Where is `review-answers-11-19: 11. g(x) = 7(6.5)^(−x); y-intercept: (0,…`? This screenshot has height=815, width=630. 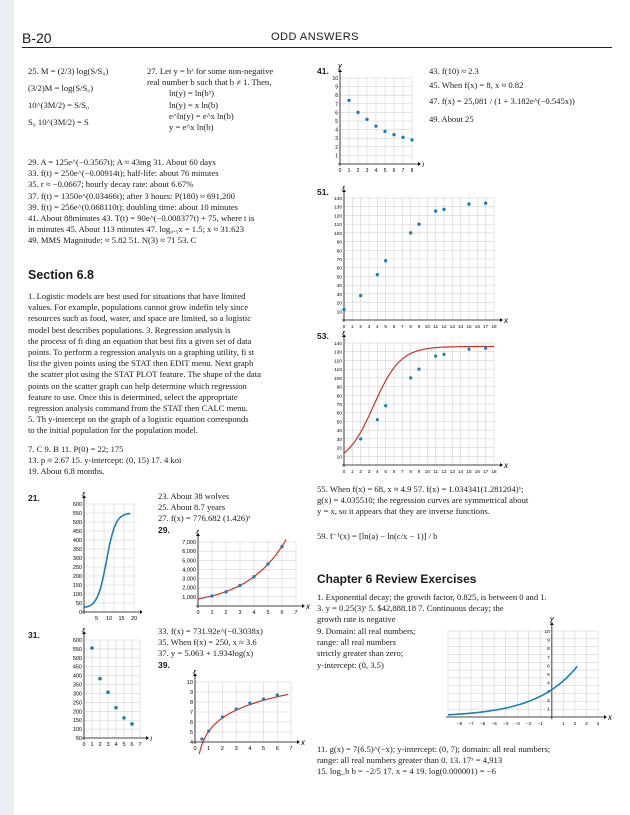
review-answers-11-19: 11. g(x) = 7(6.5)^(−x); y-intercept: (0,… is located at coordinates (467, 761).